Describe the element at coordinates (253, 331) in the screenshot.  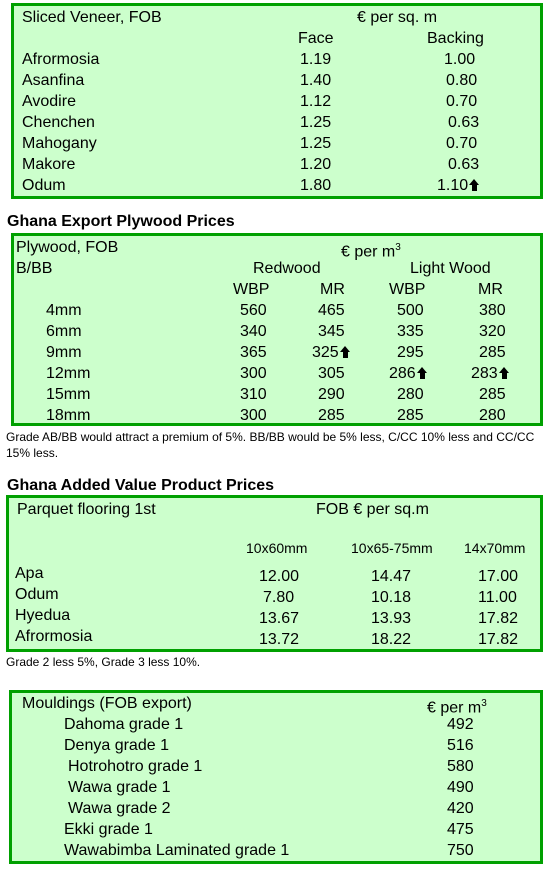
I see `plywood-cell: 340` at that location.